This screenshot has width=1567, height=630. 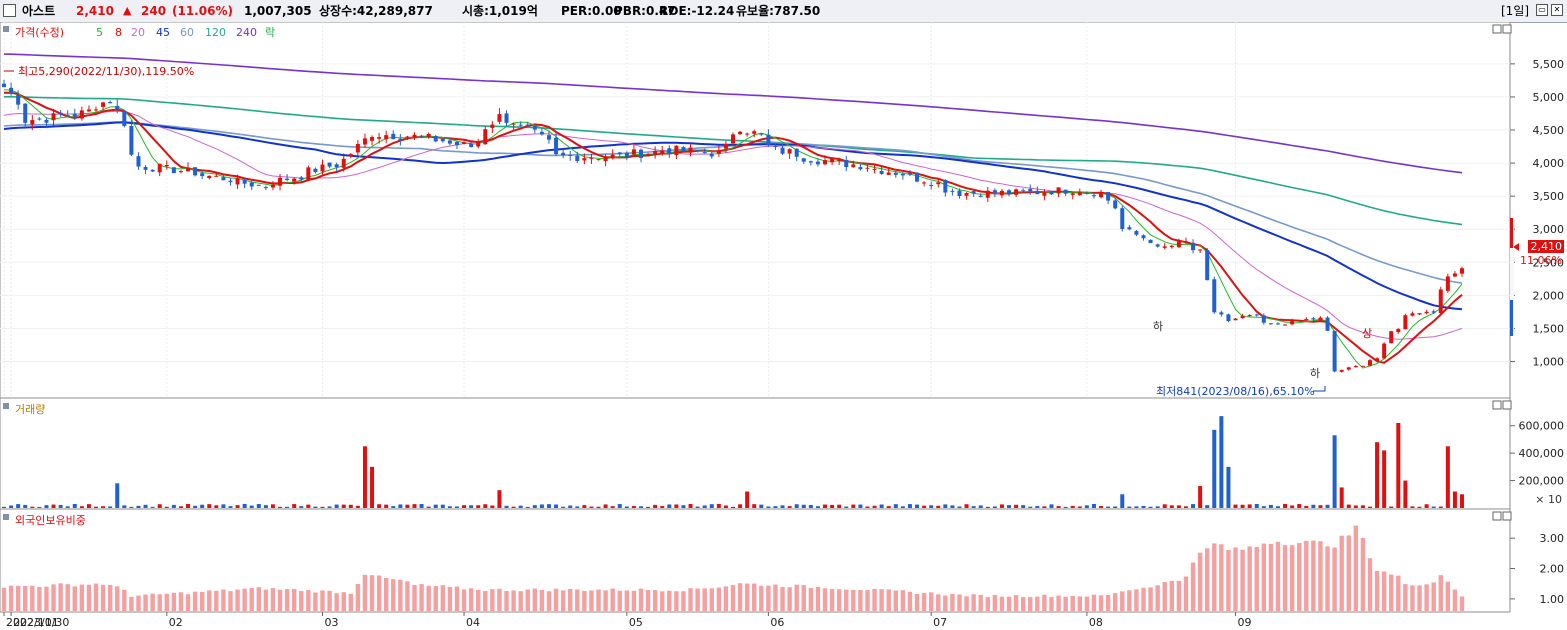 I want to click on foreign-menu-icon, so click(x=6, y=517).